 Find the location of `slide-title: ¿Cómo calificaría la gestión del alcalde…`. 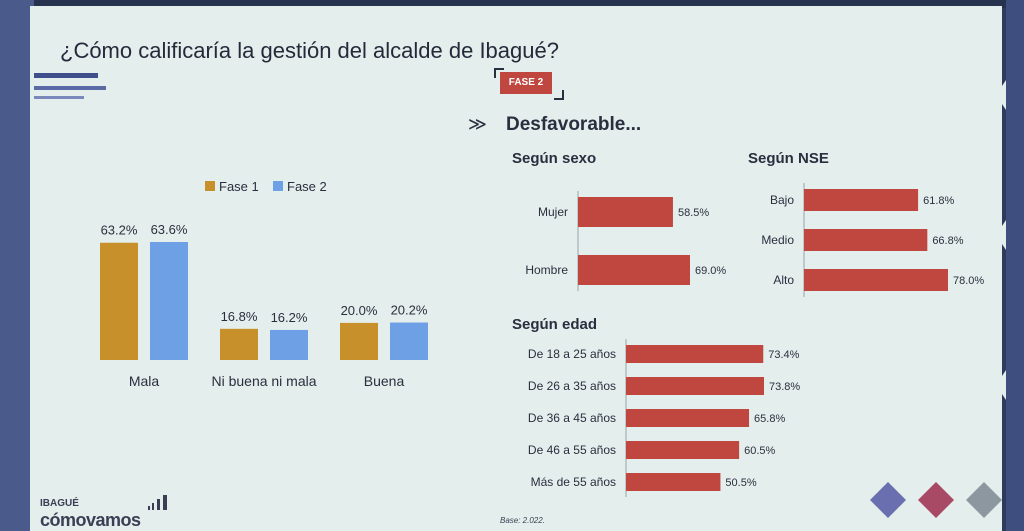

slide-title: ¿Cómo calificaría la gestión del alcalde… is located at coordinates (309, 50).